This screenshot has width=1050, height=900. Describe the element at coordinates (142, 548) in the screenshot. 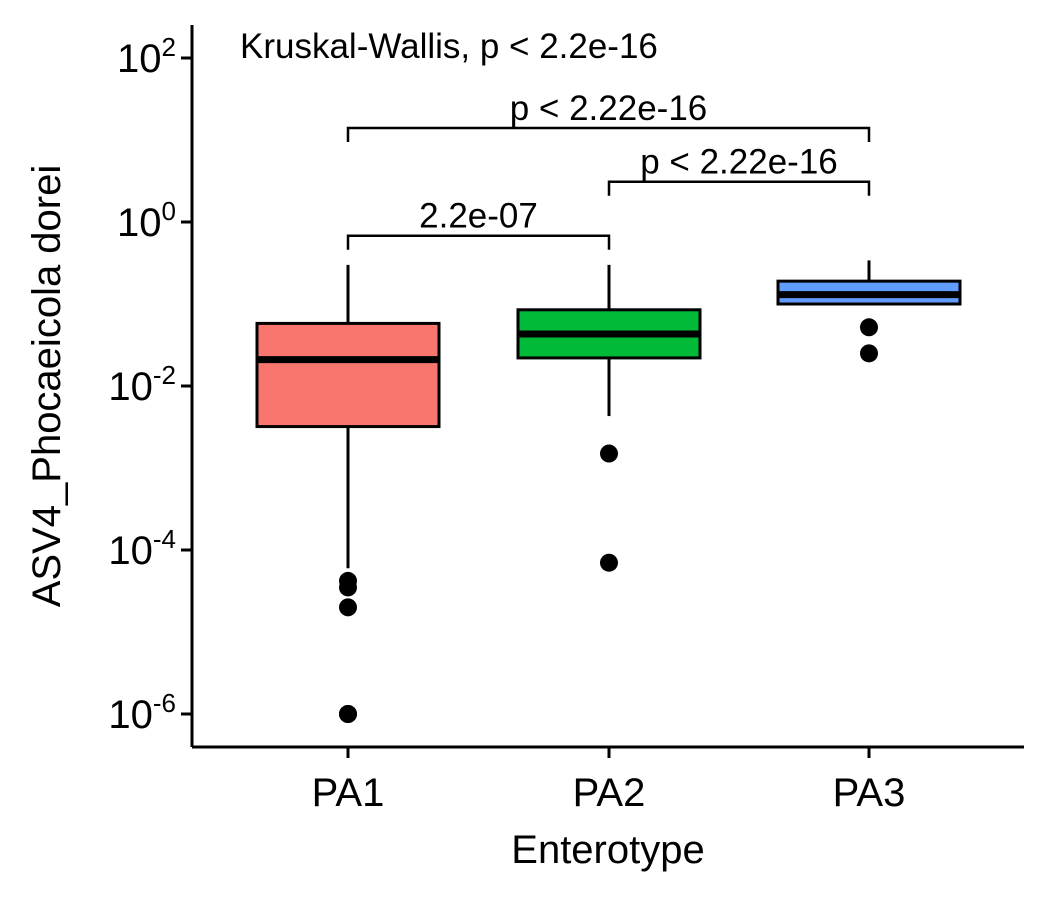

I see `y-tick-label: 10⁻⁴` at that location.